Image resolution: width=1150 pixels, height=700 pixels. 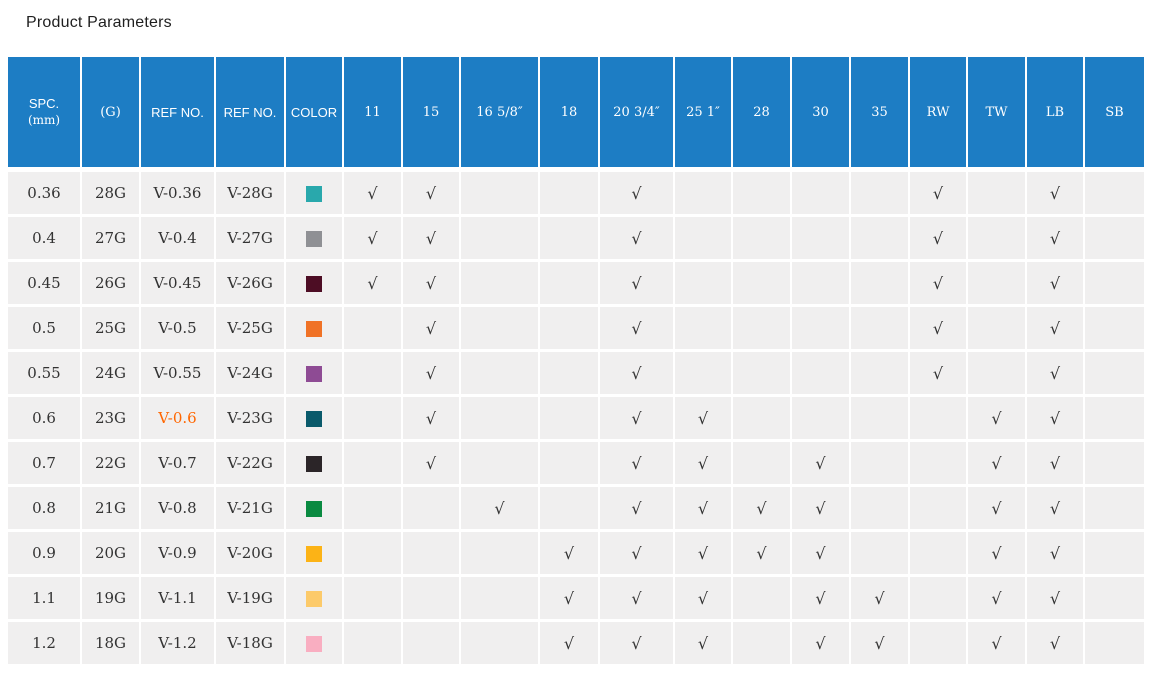 I want to click on spc-cell: 1.1, so click(x=45, y=599).